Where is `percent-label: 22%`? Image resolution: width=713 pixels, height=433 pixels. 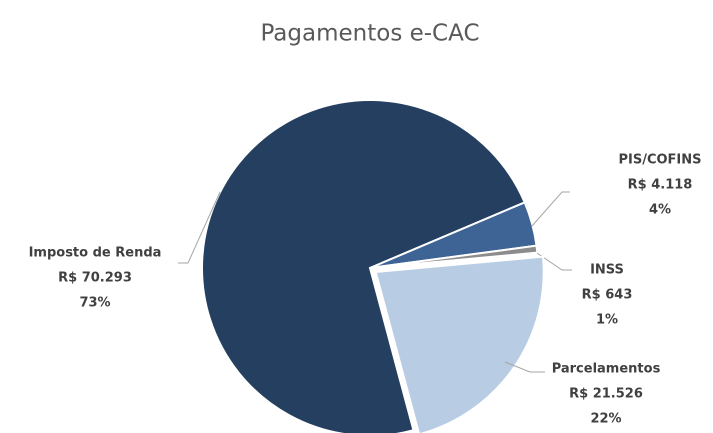
percent-label: 22% is located at coordinates (605, 419).